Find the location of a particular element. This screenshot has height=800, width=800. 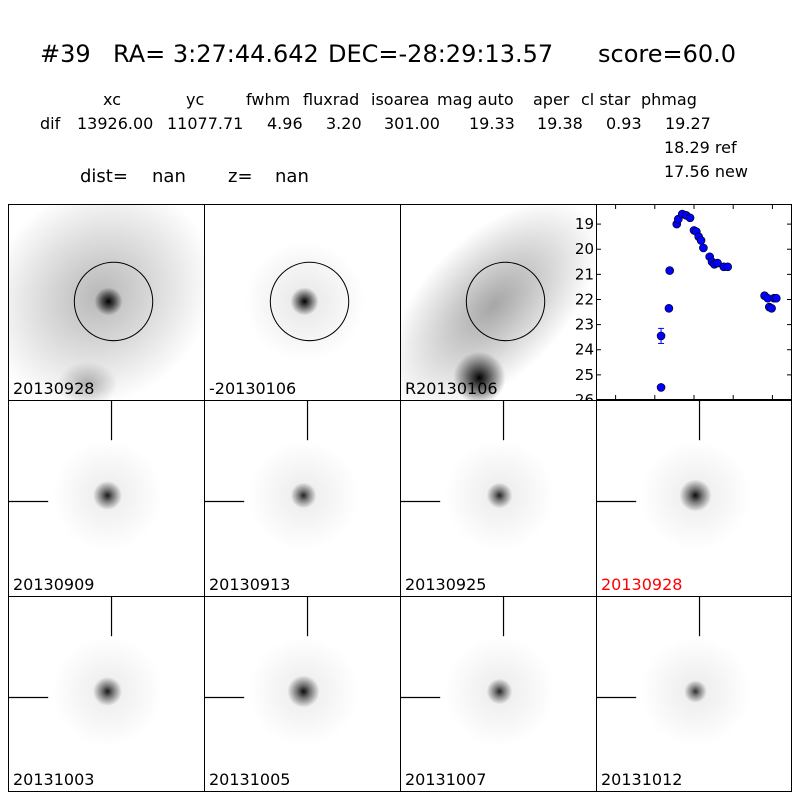

value-xc: 13926.00 is located at coordinates (115, 123).